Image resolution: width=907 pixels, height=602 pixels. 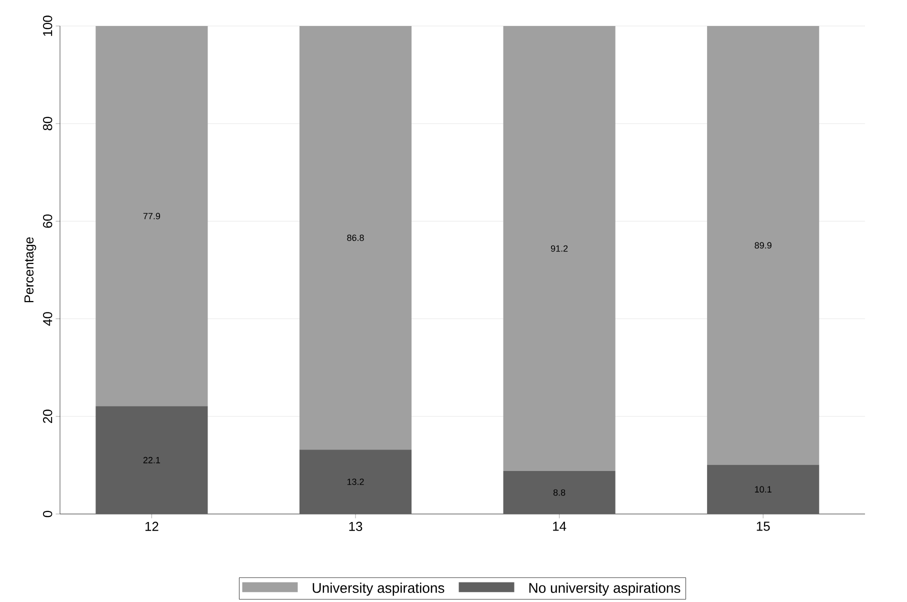 What do you see at coordinates (47, 123) in the screenshot?
I see `y-tick-label: 80` at bounding box center [47, 123].